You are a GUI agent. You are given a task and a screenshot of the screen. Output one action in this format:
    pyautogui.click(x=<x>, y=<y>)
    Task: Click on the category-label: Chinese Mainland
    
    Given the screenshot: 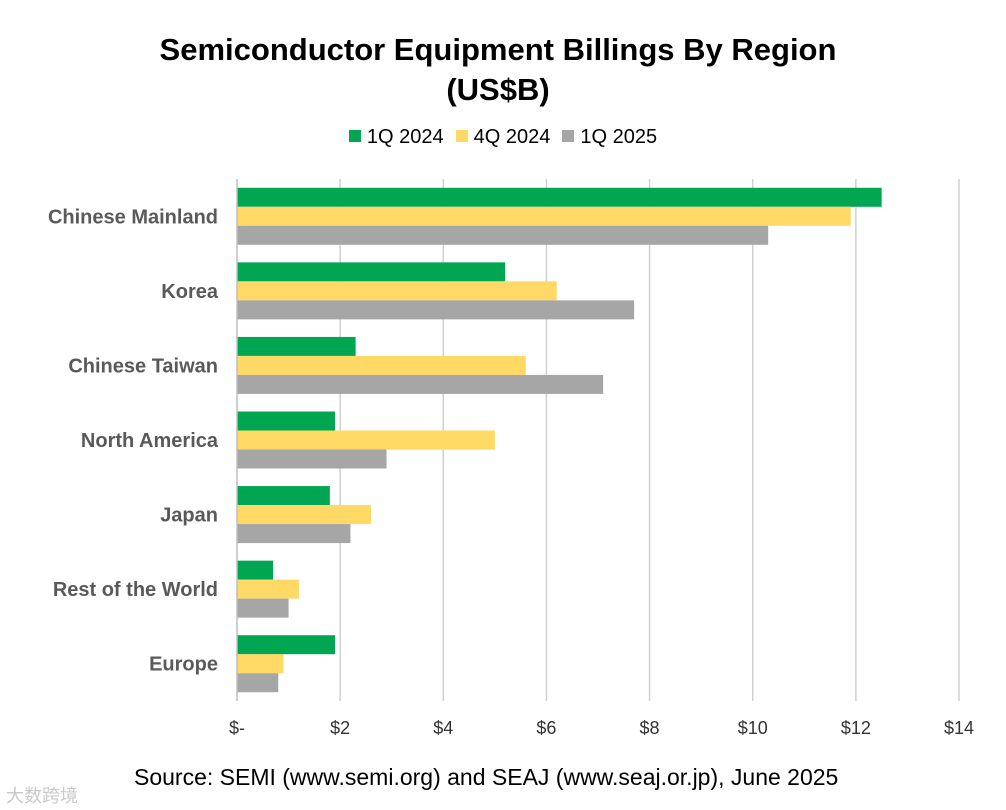 What is the action you would take?
    pyautogui.click(x=133, y=217)
    